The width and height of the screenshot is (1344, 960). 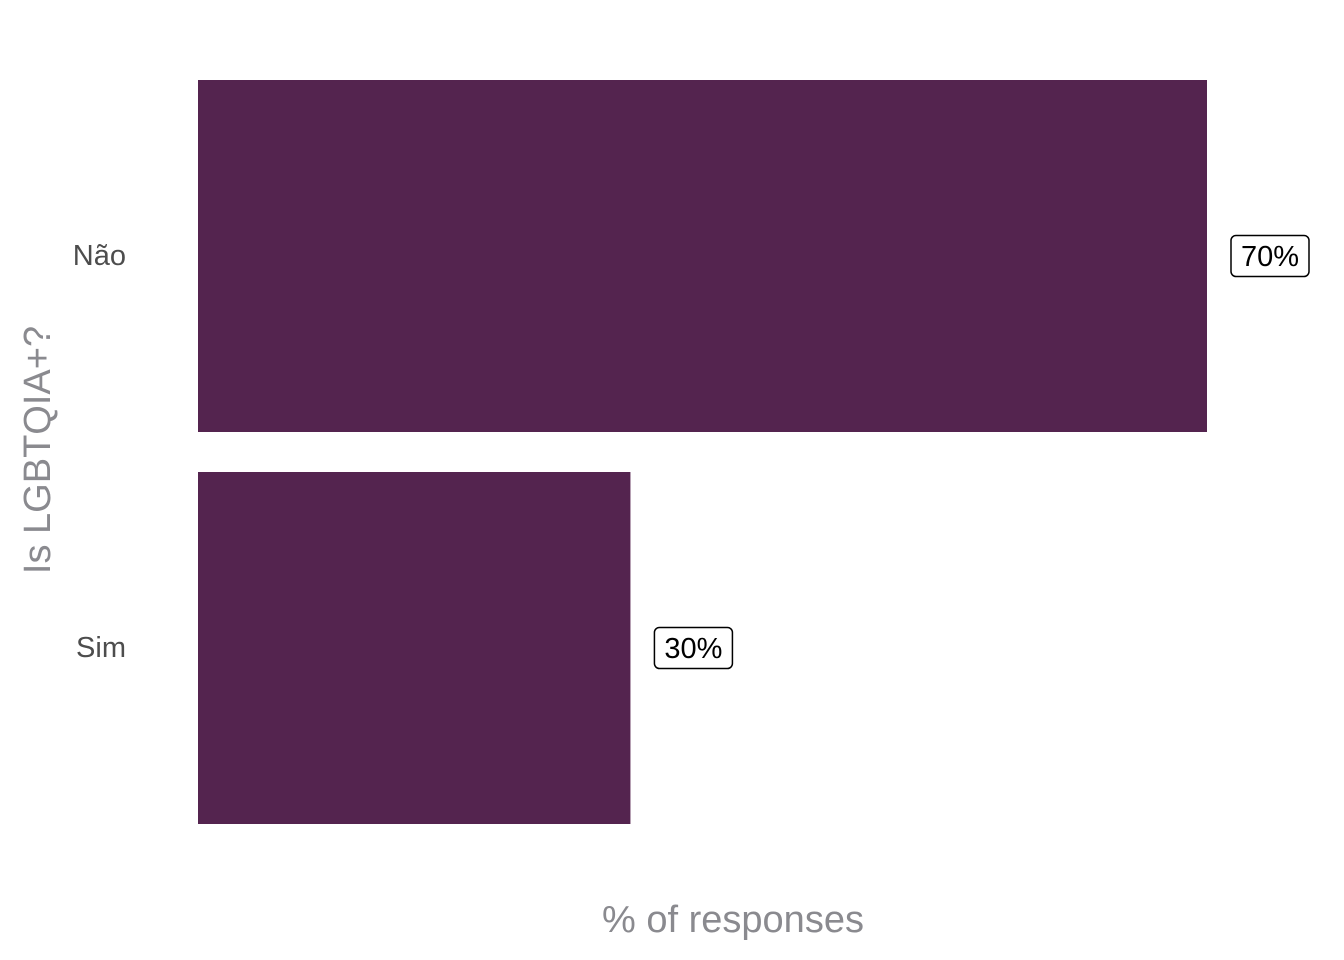 What do you see at coordinates (414, 648) in the screenshot?
I see `bar-sim` at bounding box center [414, 648].